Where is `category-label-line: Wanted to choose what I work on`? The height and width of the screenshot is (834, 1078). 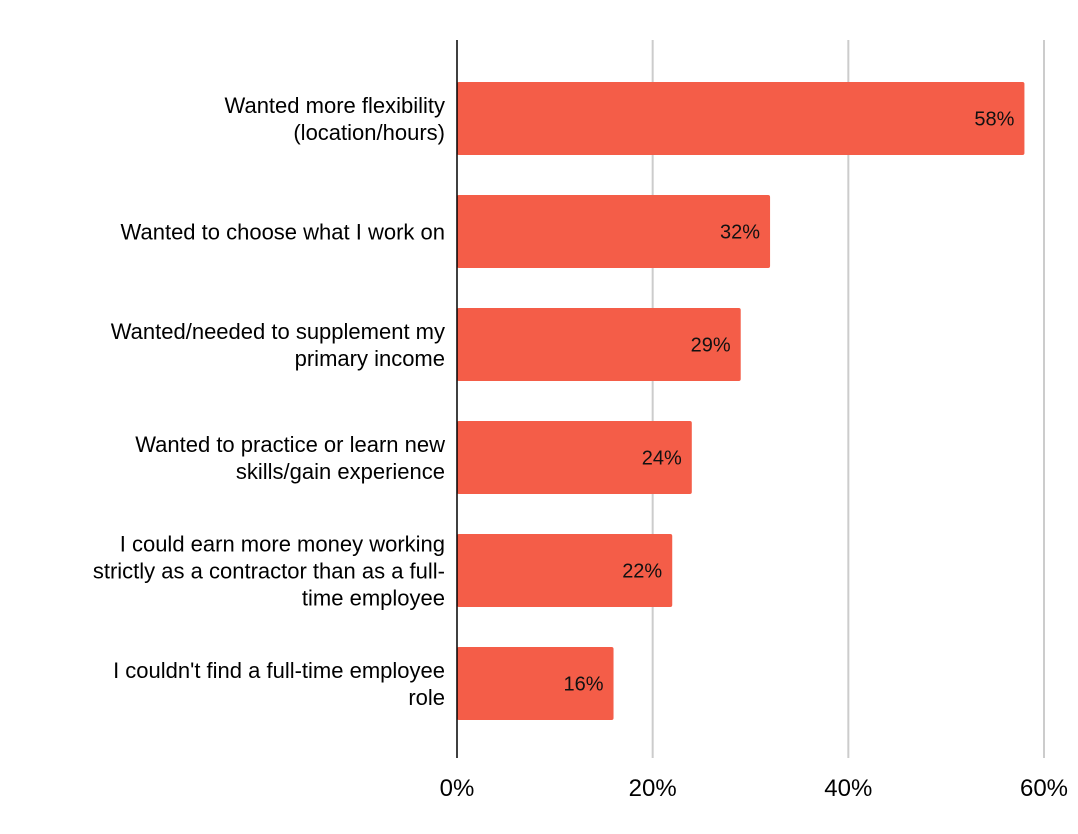
category-label-line: Wanted to choose what I work on is located at coordinates (283, 232).